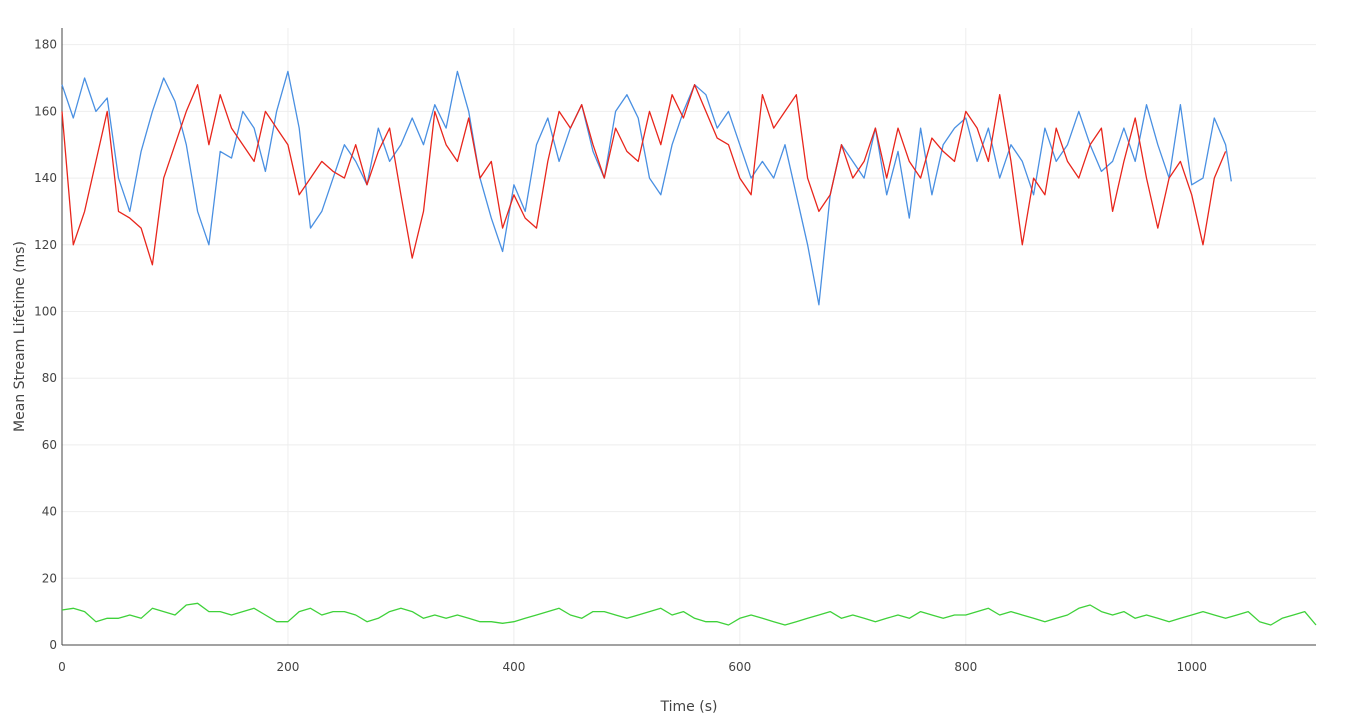 Image resolution: width=1345 pixels, height=726 pixels. Describe the element at coordinates (965, 667) in the screenshot. I see `x-tick-label: 800` at that location.